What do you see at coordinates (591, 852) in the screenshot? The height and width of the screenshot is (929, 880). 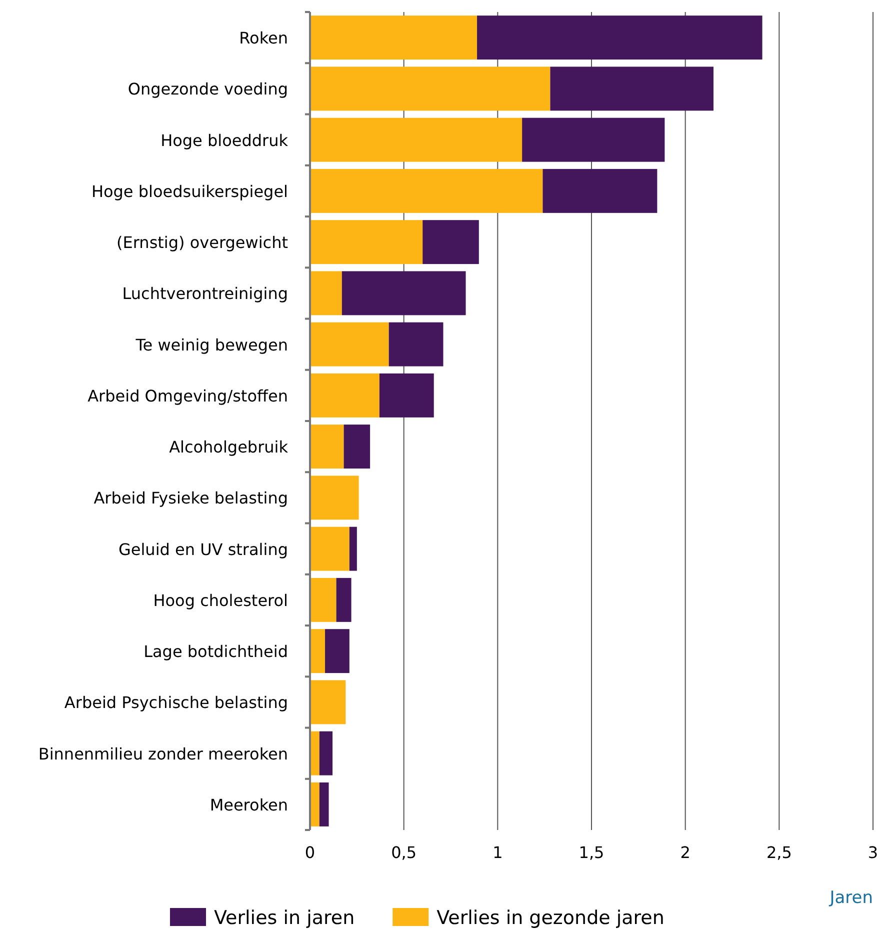 I see `x-tick-label: 1,5` at bounding box center [591, 852].